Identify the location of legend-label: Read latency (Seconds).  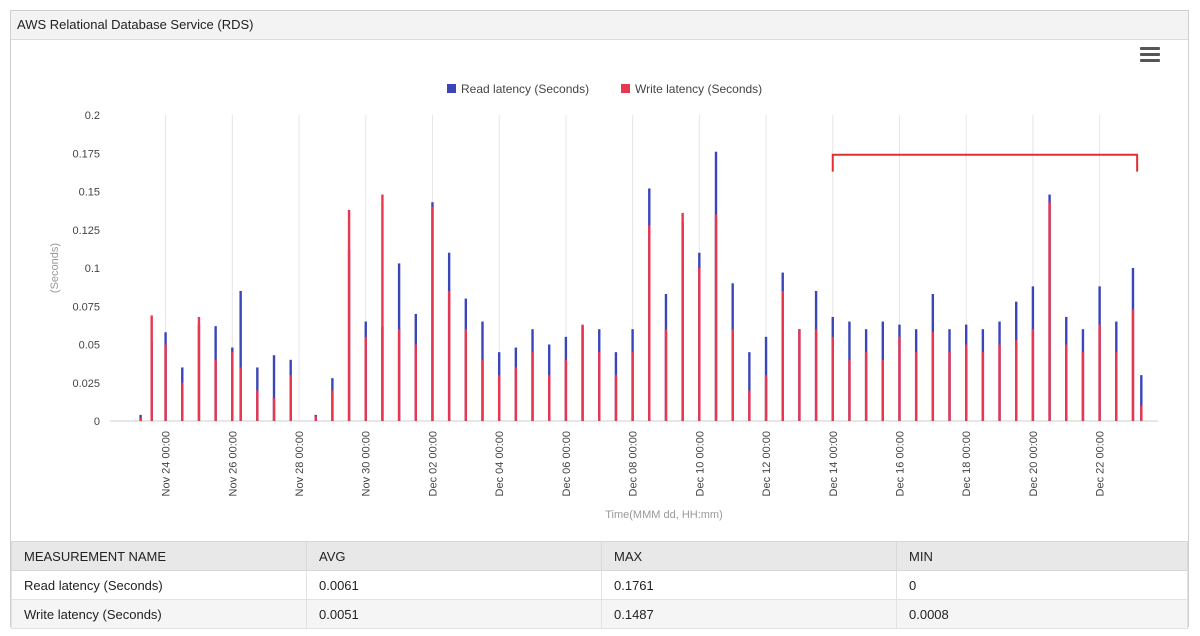
(525, 89).